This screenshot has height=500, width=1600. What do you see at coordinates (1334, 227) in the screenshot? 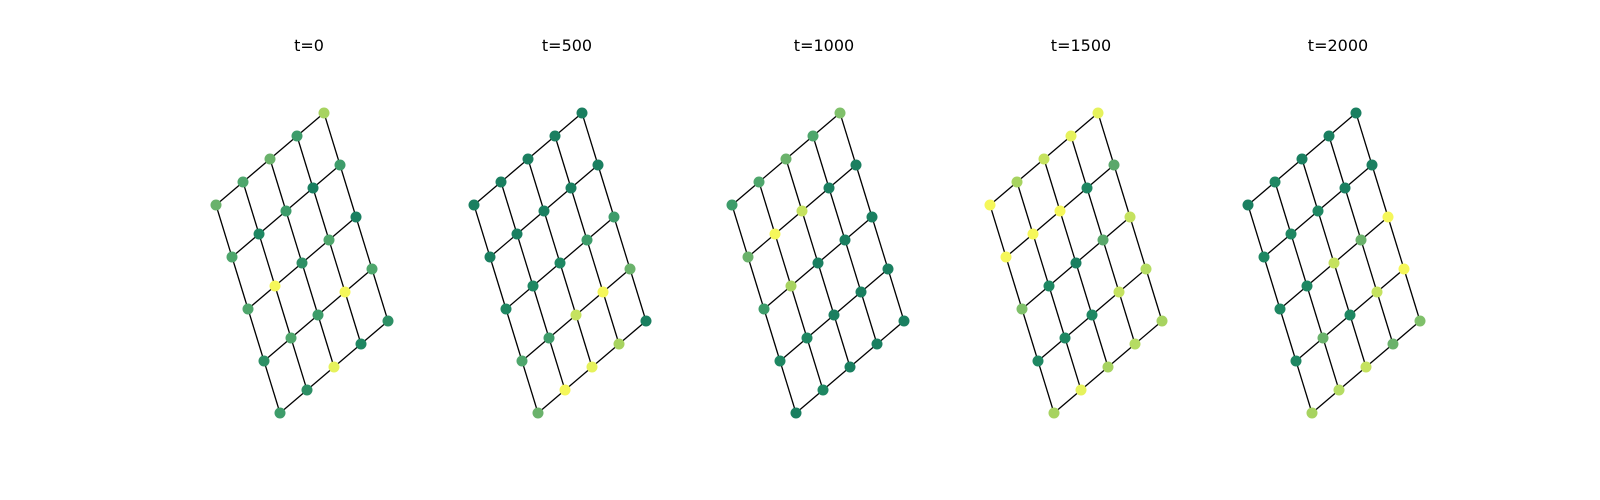
I see `panel-t2000: t=2000` at bounding box center [1334, 227].